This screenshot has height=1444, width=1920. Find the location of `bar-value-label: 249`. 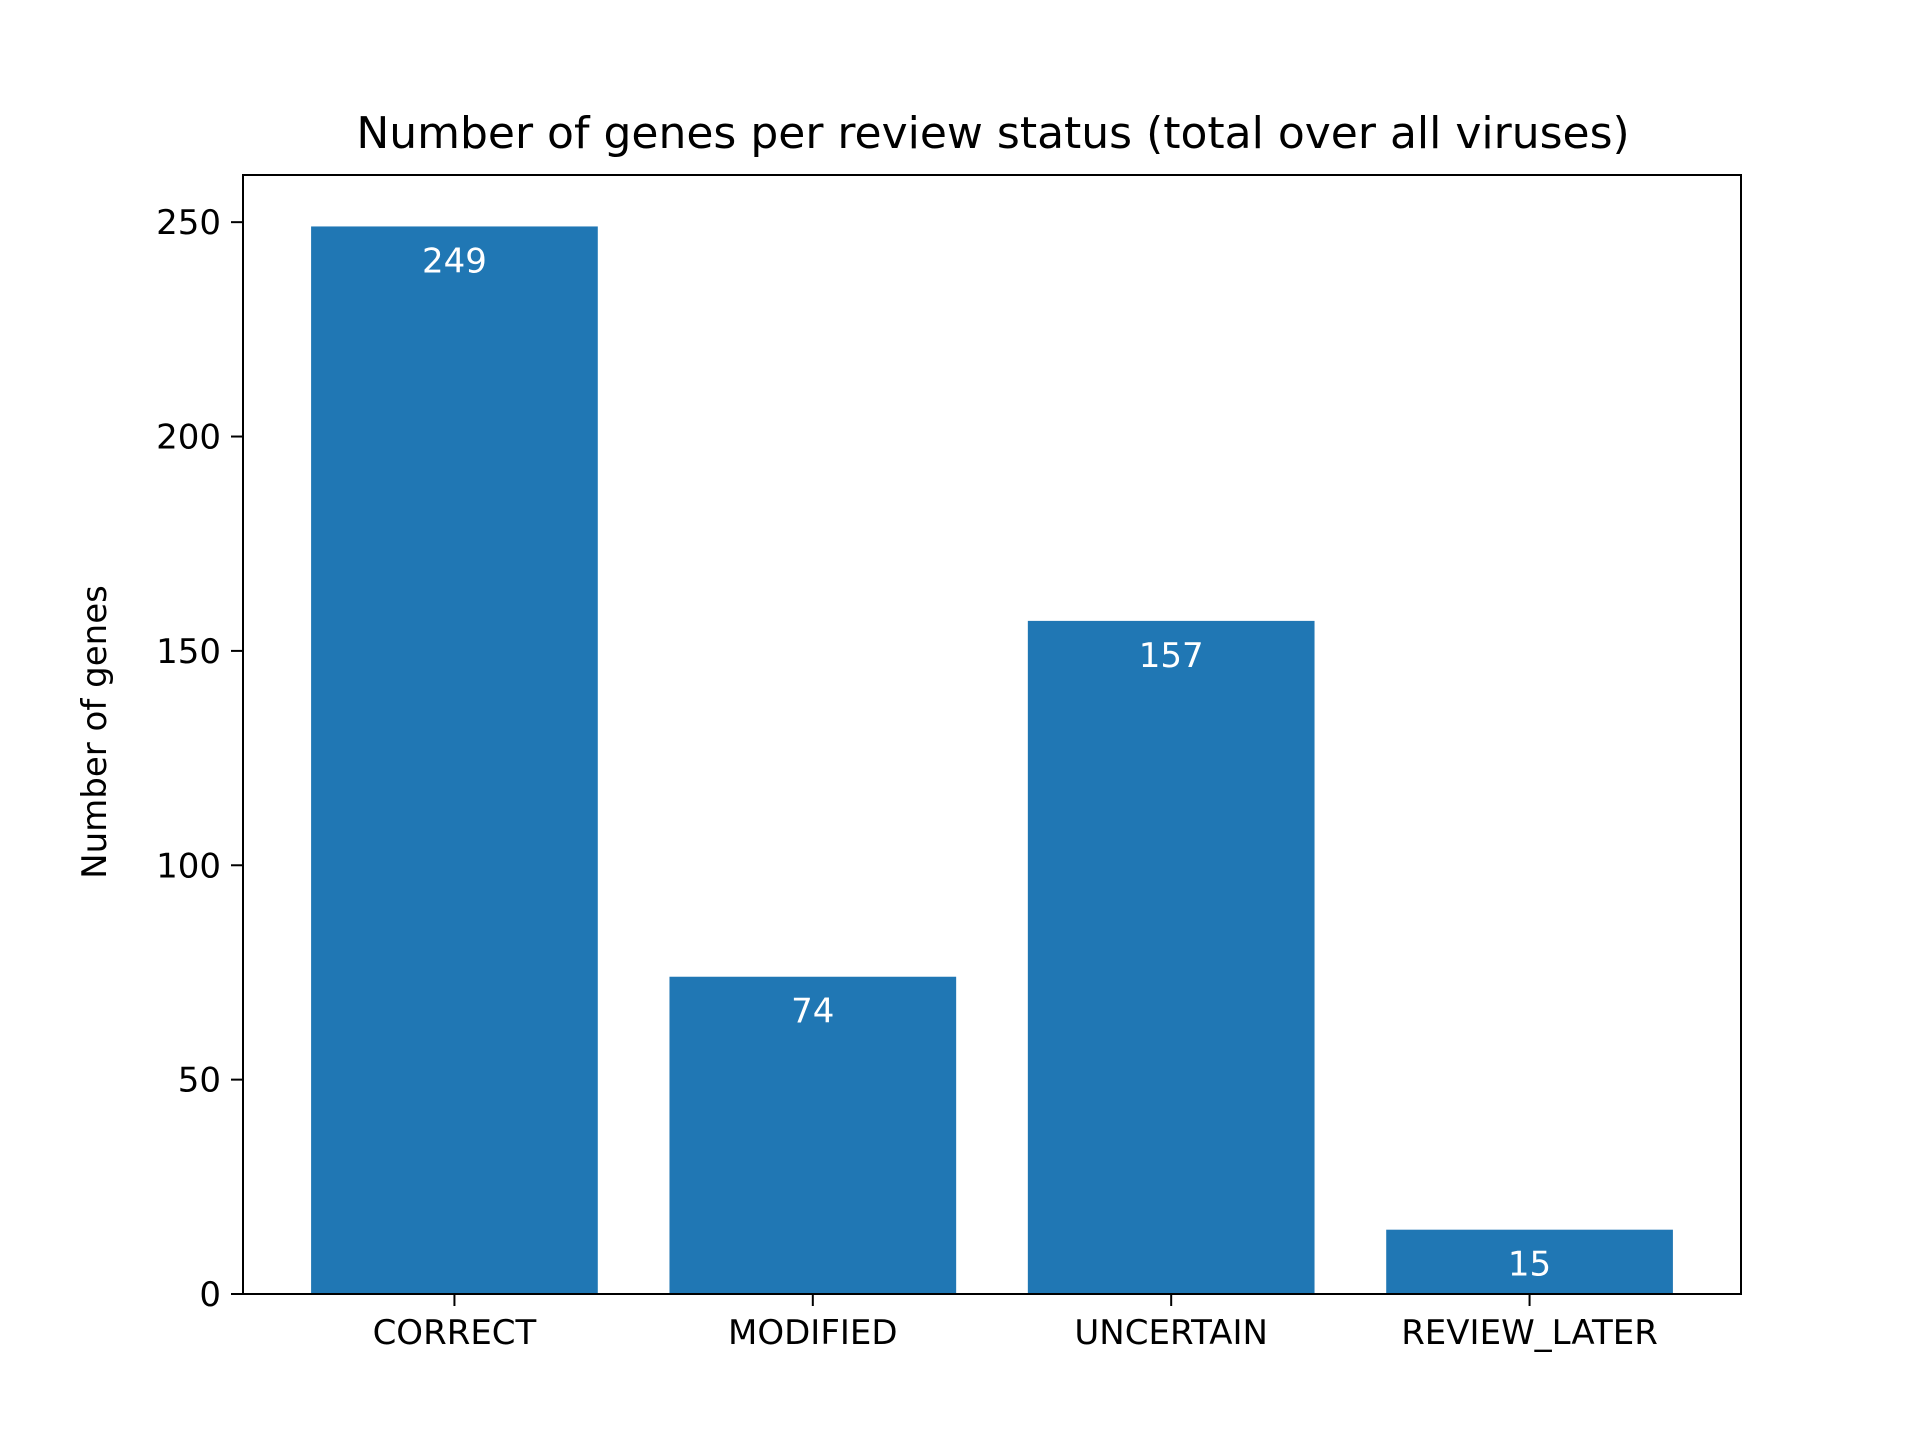

bar-value-label: 249 is located at coordinates (454, 261).